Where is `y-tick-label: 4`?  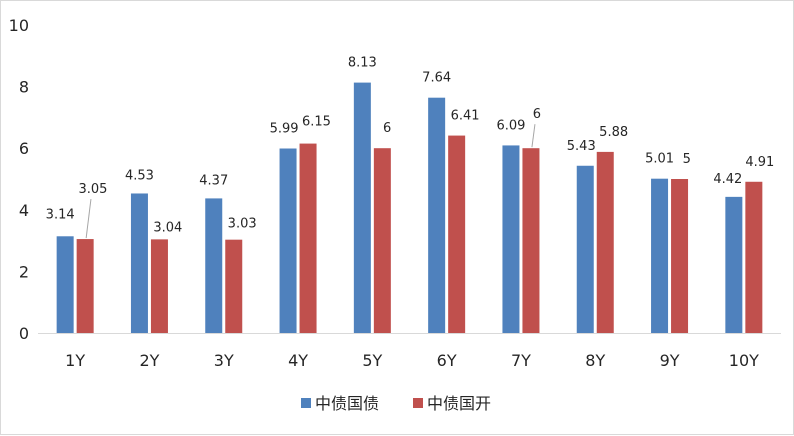 y-tick-label: 4 is located at coordinates (24, 210).